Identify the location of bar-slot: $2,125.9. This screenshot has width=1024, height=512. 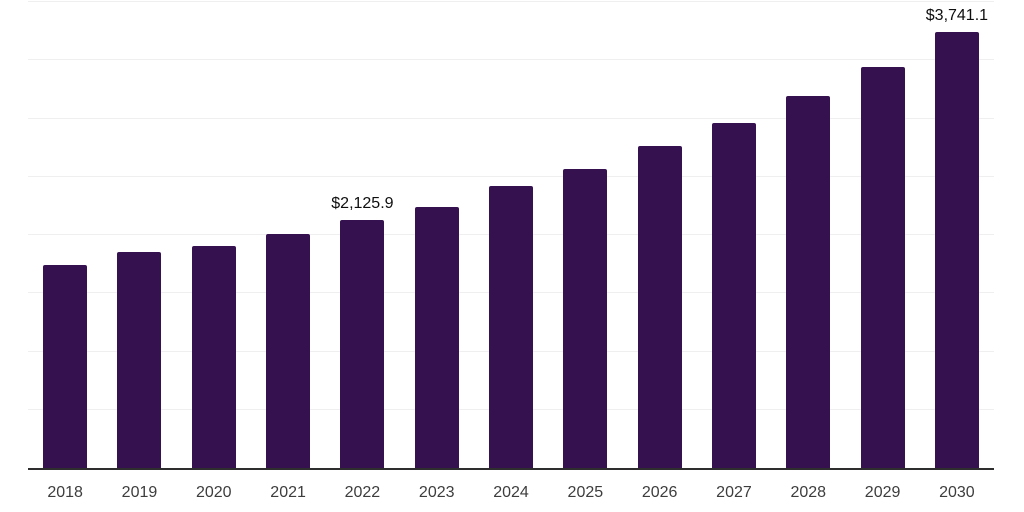
(362, 235).